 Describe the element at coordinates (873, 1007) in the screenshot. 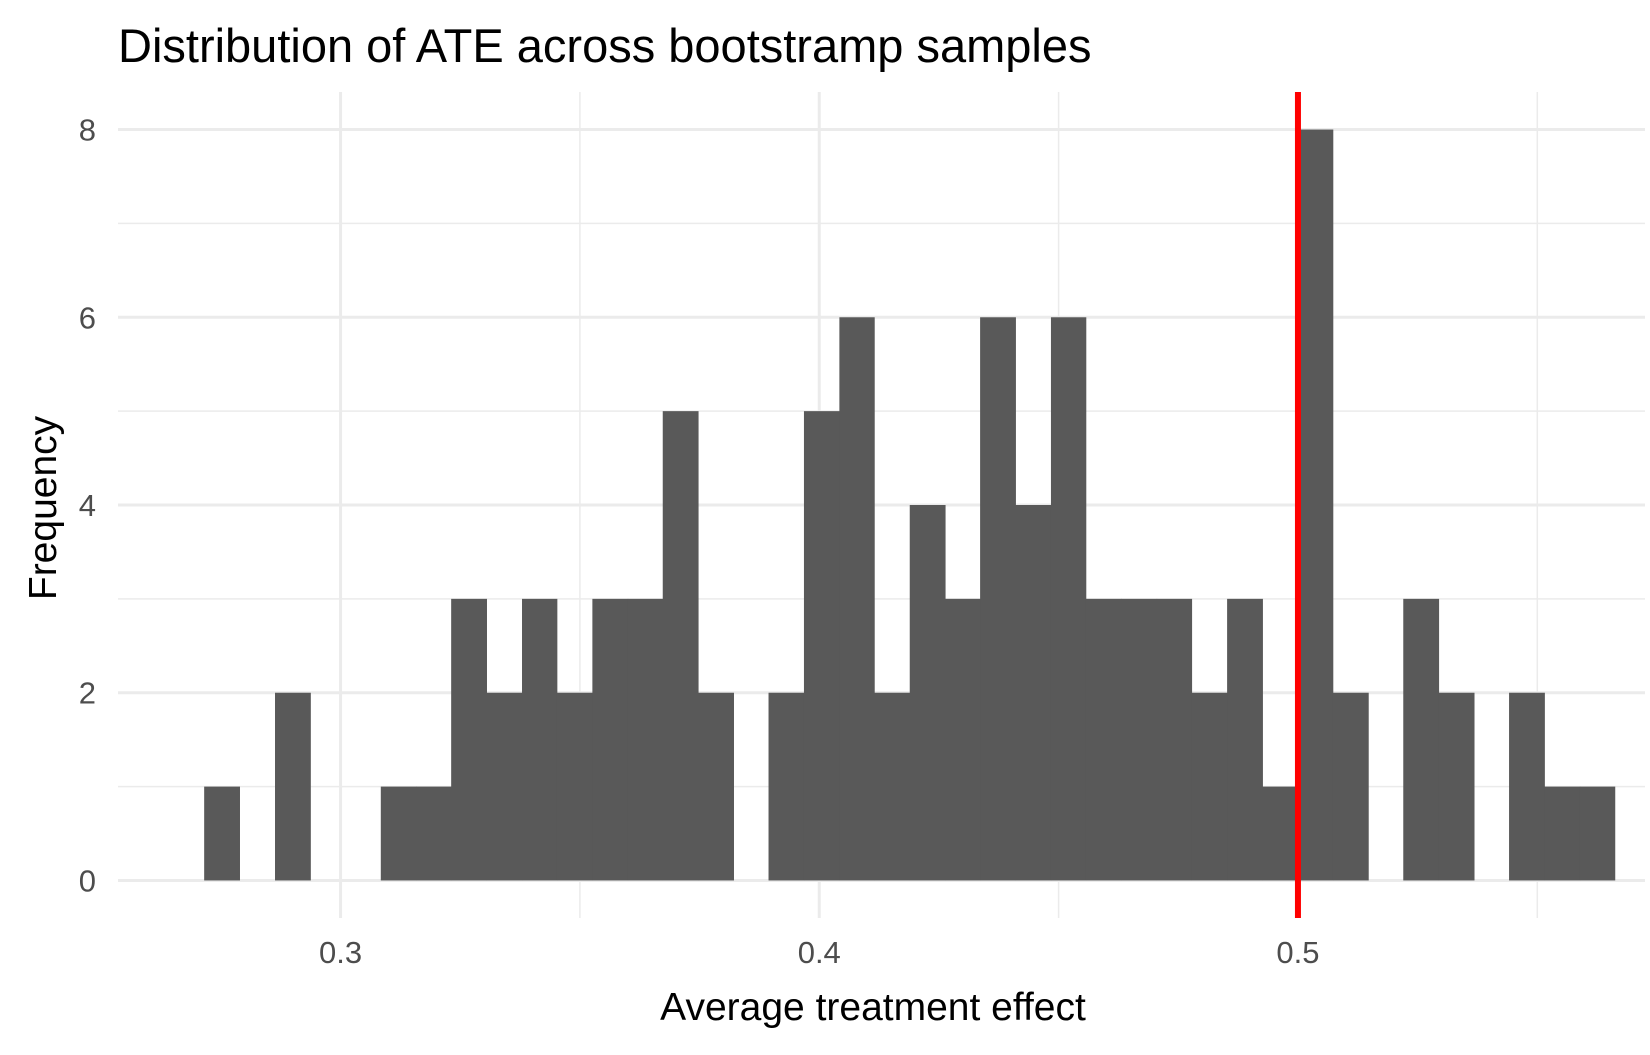

I see `x-axis-title: Average treatment effect` at that location.